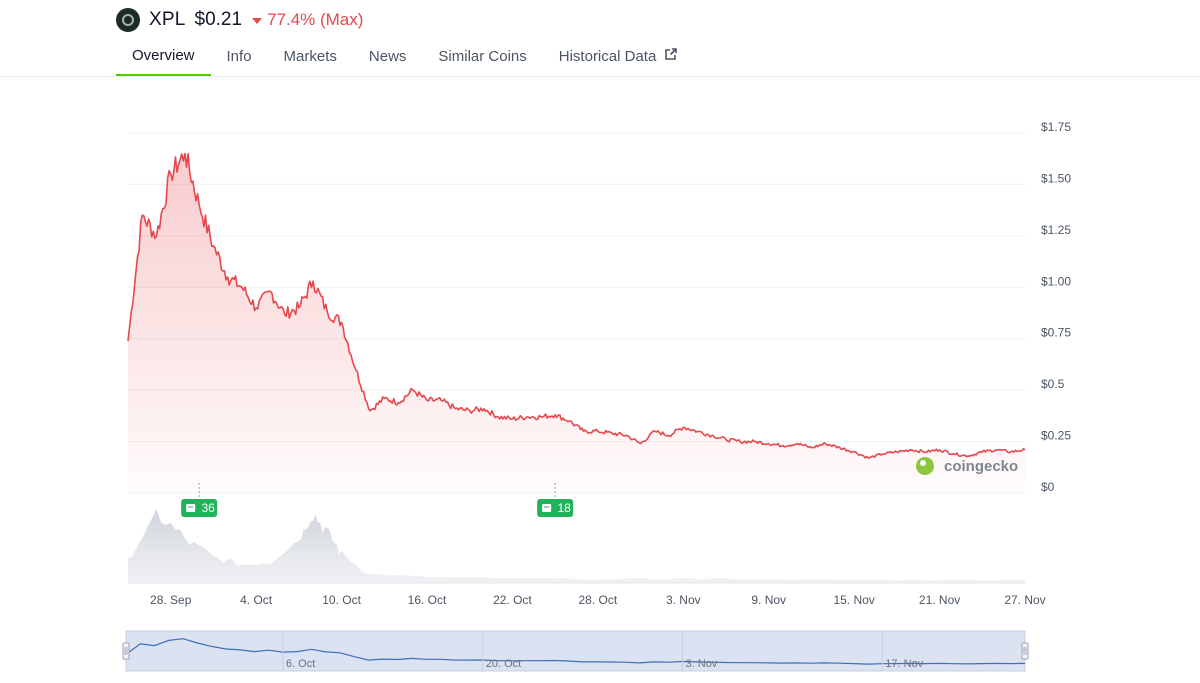  What do you see at coordinates (503, 664) in the screenshot?
I see `navigator-label: 20. Oct` at bounding box center [503, 664].